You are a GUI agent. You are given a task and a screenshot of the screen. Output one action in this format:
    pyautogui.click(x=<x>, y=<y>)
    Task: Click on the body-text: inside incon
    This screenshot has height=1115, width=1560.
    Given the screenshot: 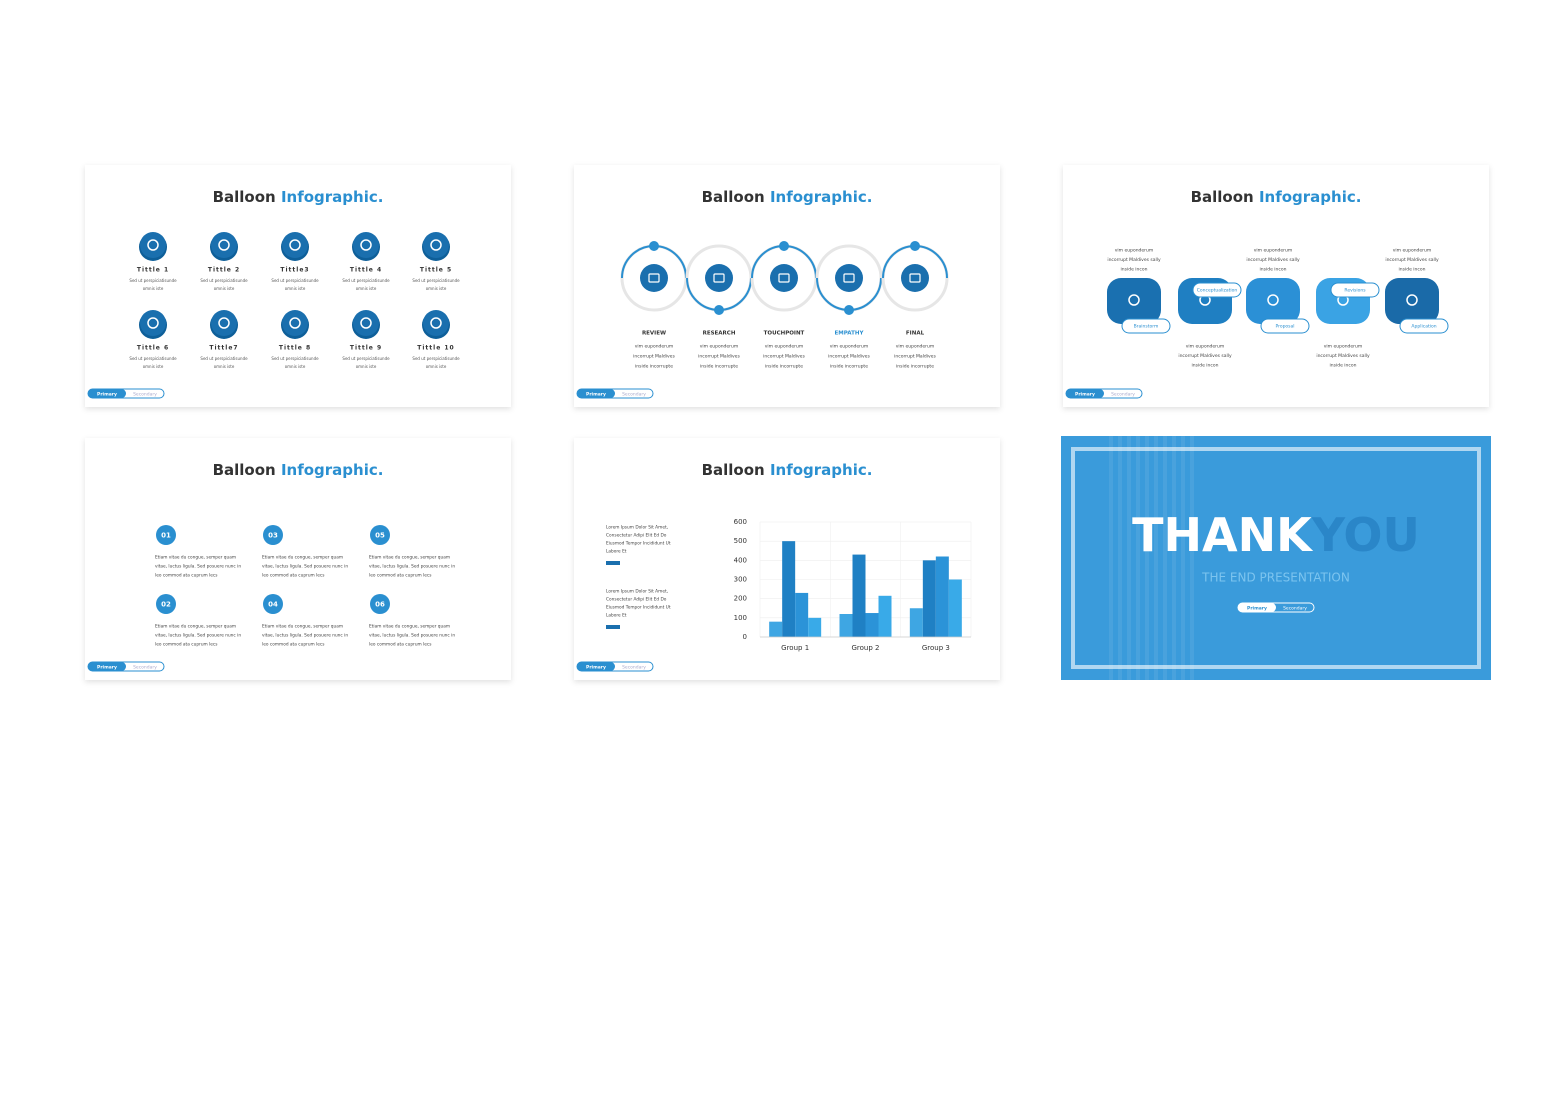 What is the action you would take?
    pyautogui.click(x=1273, y=270)
    